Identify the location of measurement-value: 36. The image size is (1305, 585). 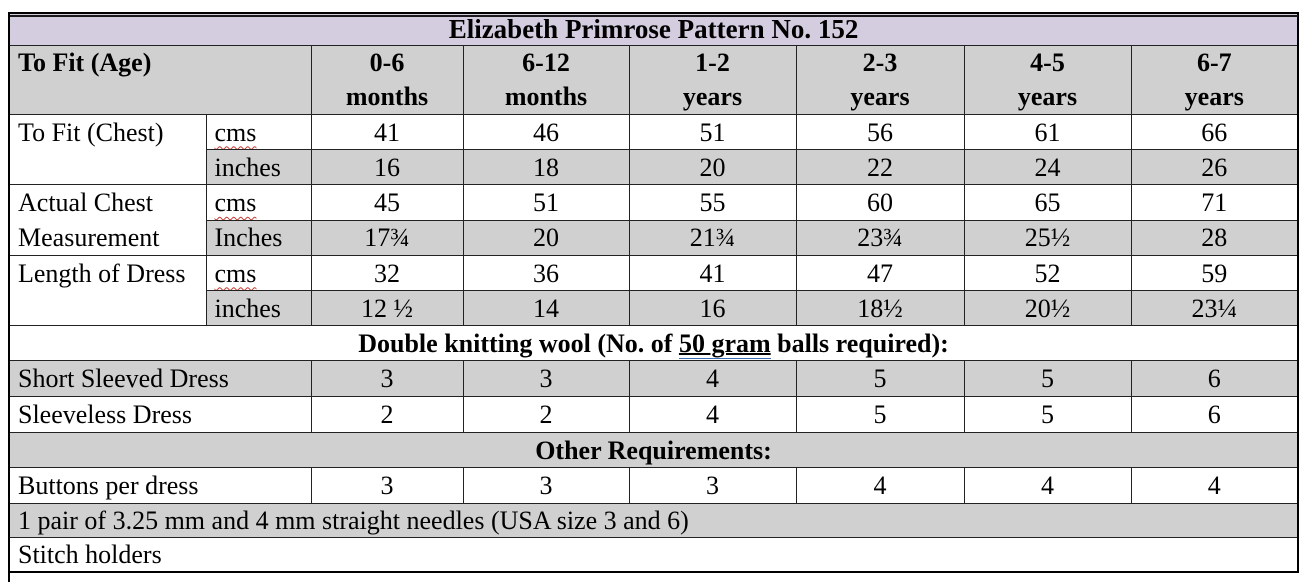
(546, 273).